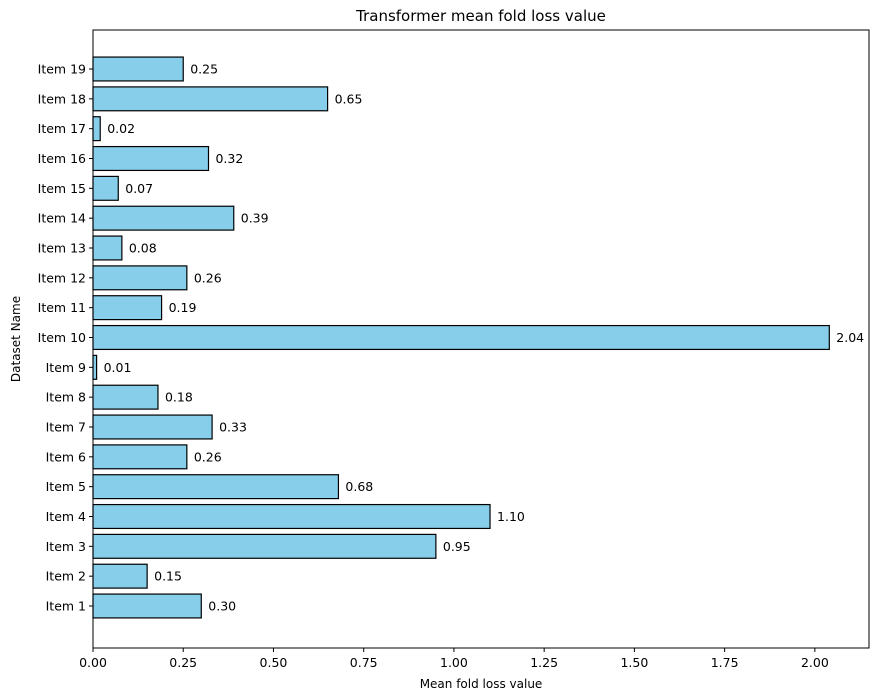  Describe the element at coordinates (255, 218) in the screenshot. I see `data-label: 0.39` at that location.